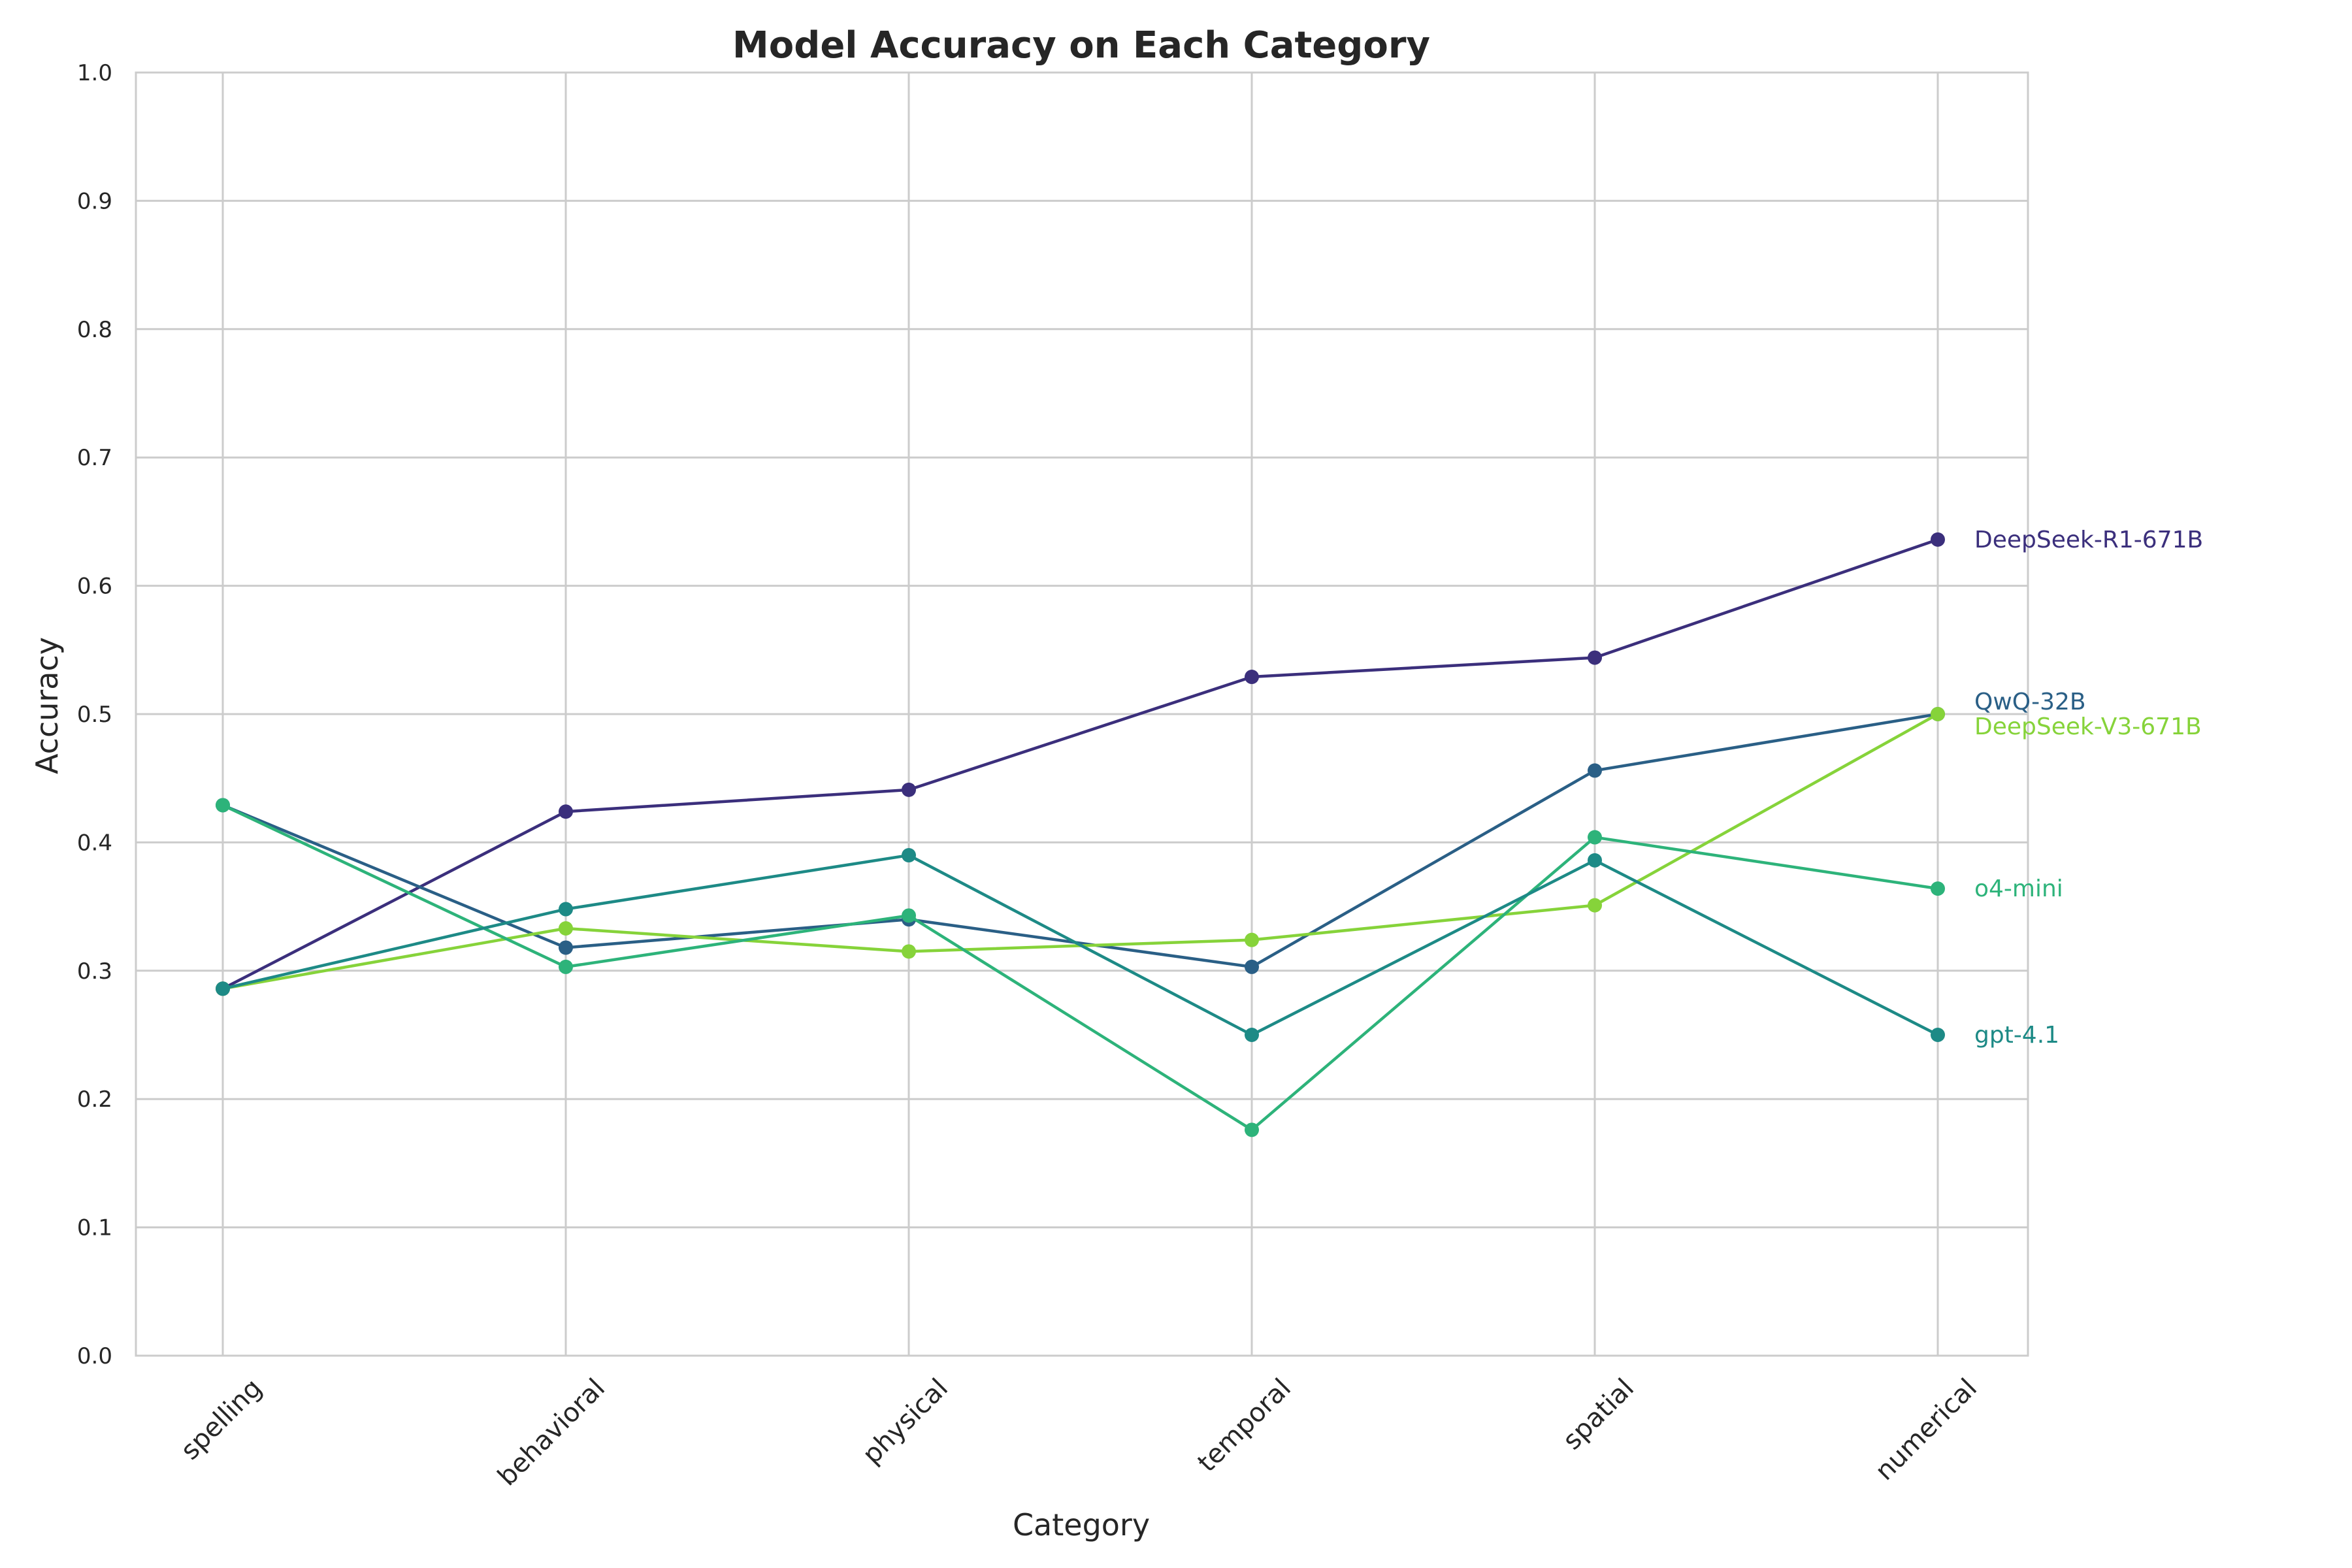  Describe the element at coordinates (94, 73) in the screenshot. I see `y-tick-label: 1.0` at that location.